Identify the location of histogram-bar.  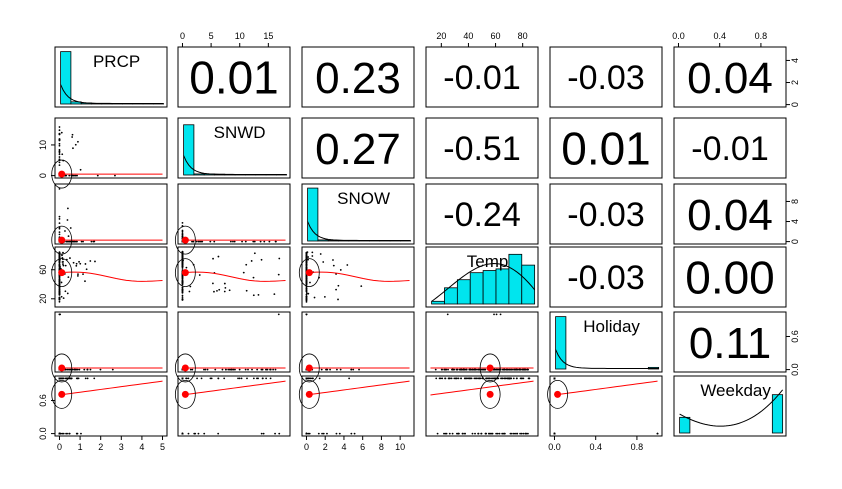
(313, 214).